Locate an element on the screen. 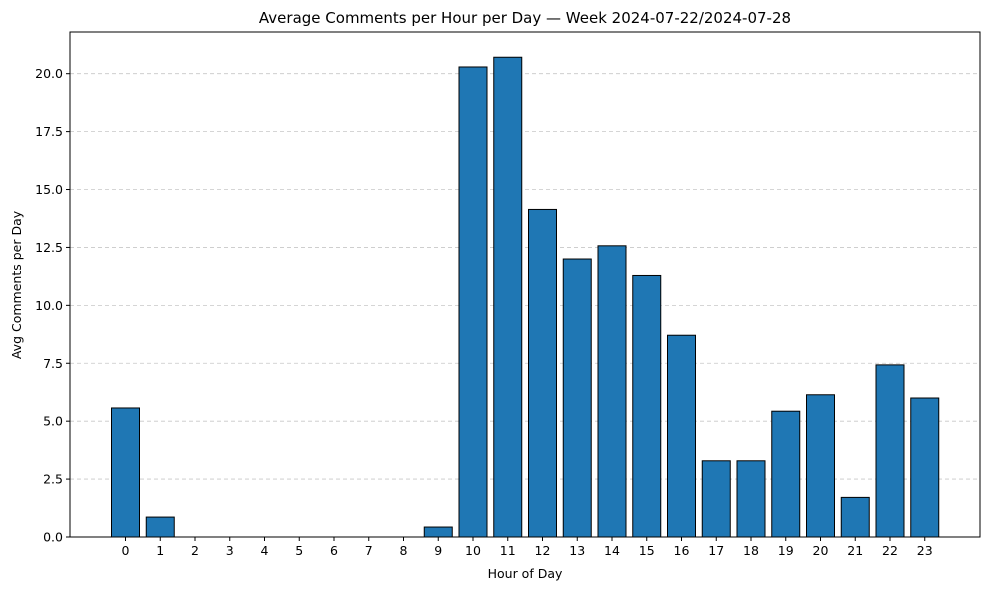  x-tick-label: 16 is located at coordinates (682, 550).